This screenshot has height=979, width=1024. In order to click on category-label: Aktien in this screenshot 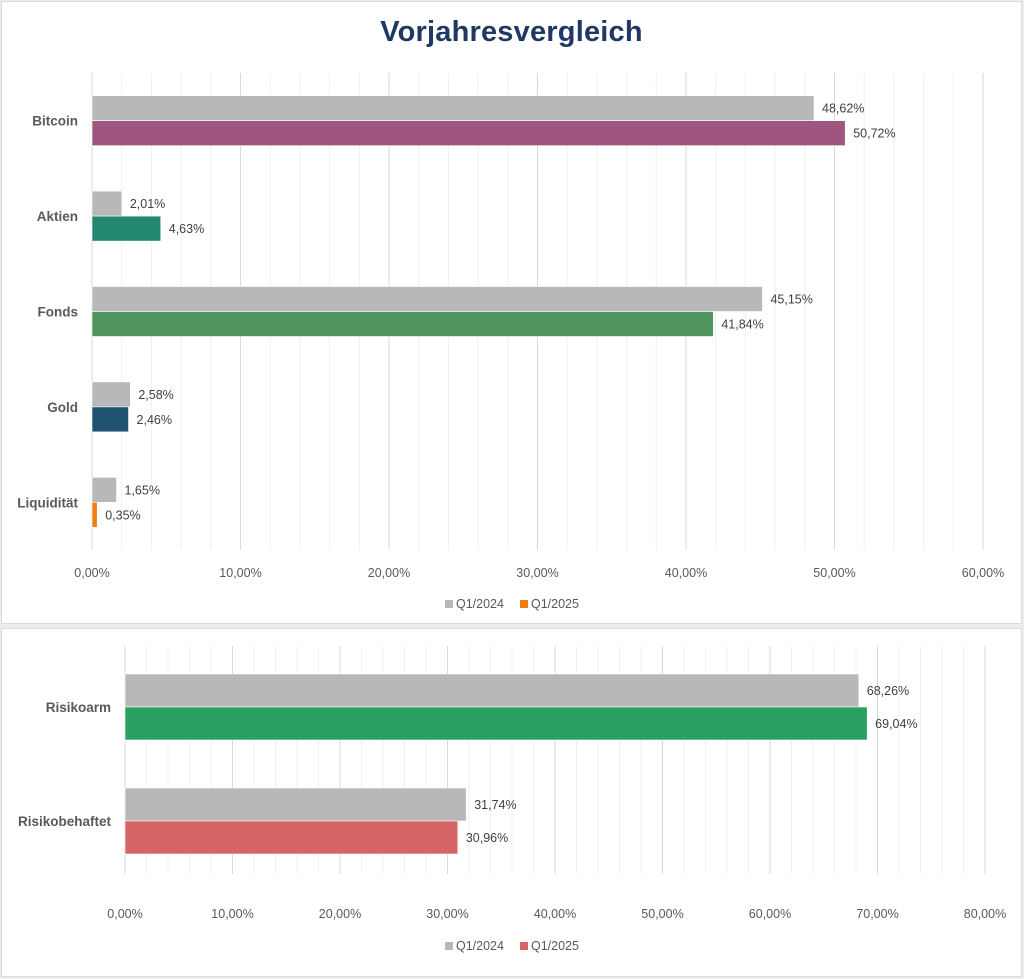, I will do `click(57, 216)`.